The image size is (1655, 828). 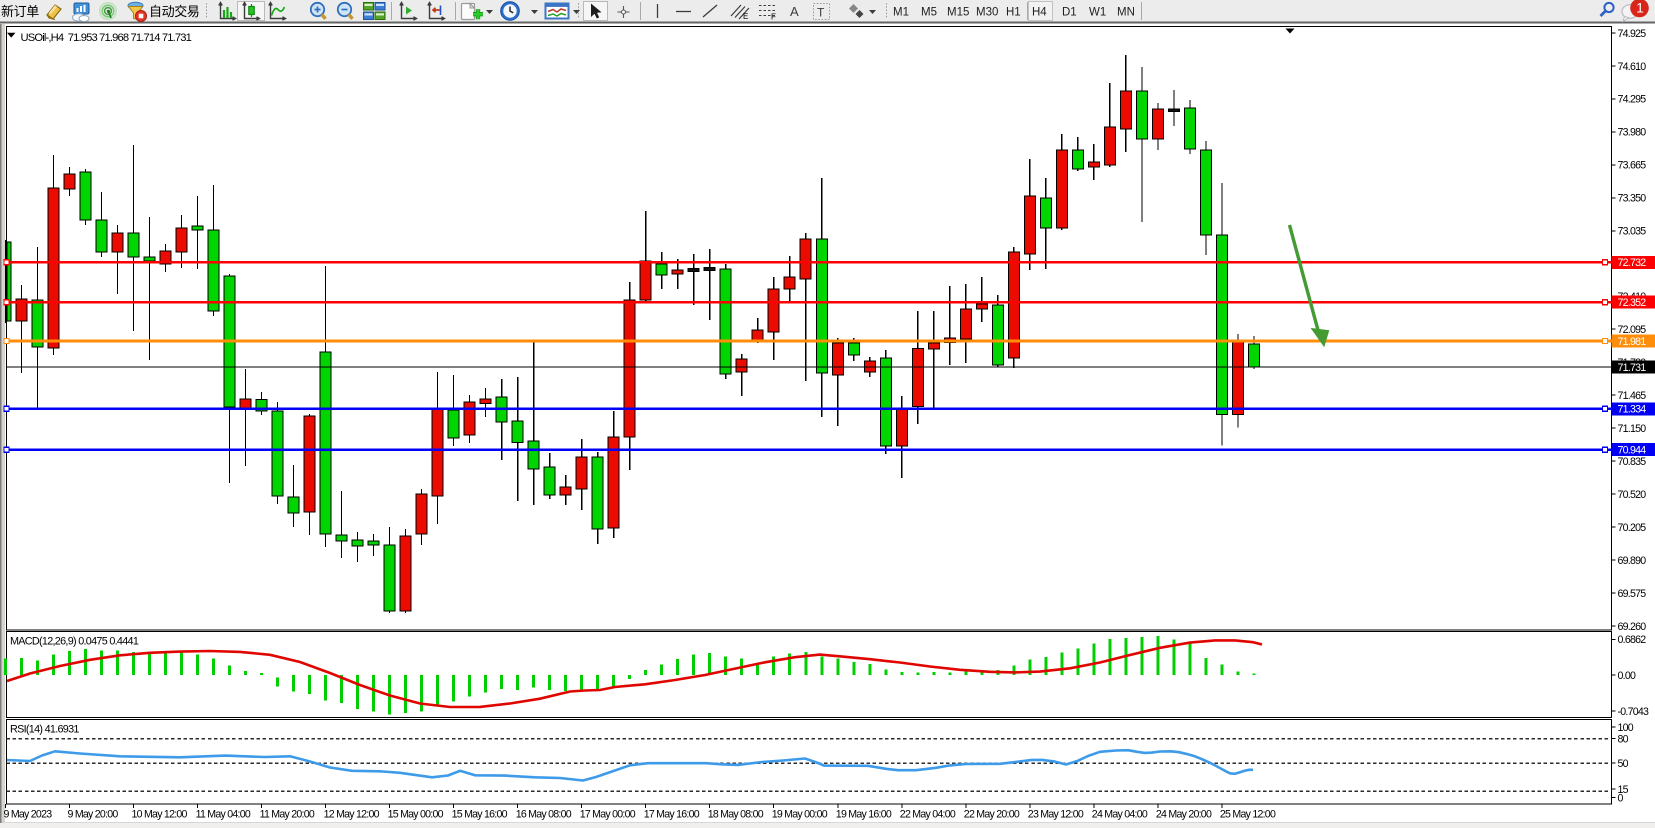 I want to click on svg-text: 70.835, so click(x=1632, y=462).